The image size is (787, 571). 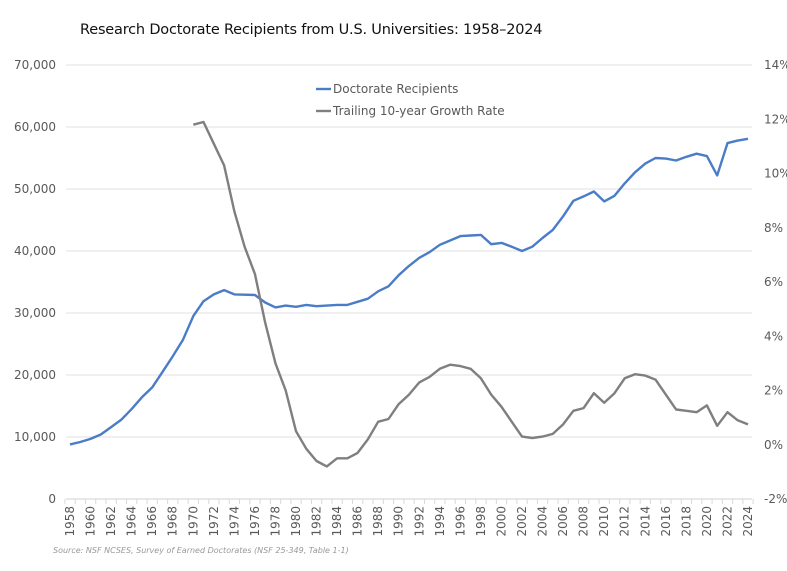 I want to click on x-tick-label: 1988, so click(x=378, y=521).